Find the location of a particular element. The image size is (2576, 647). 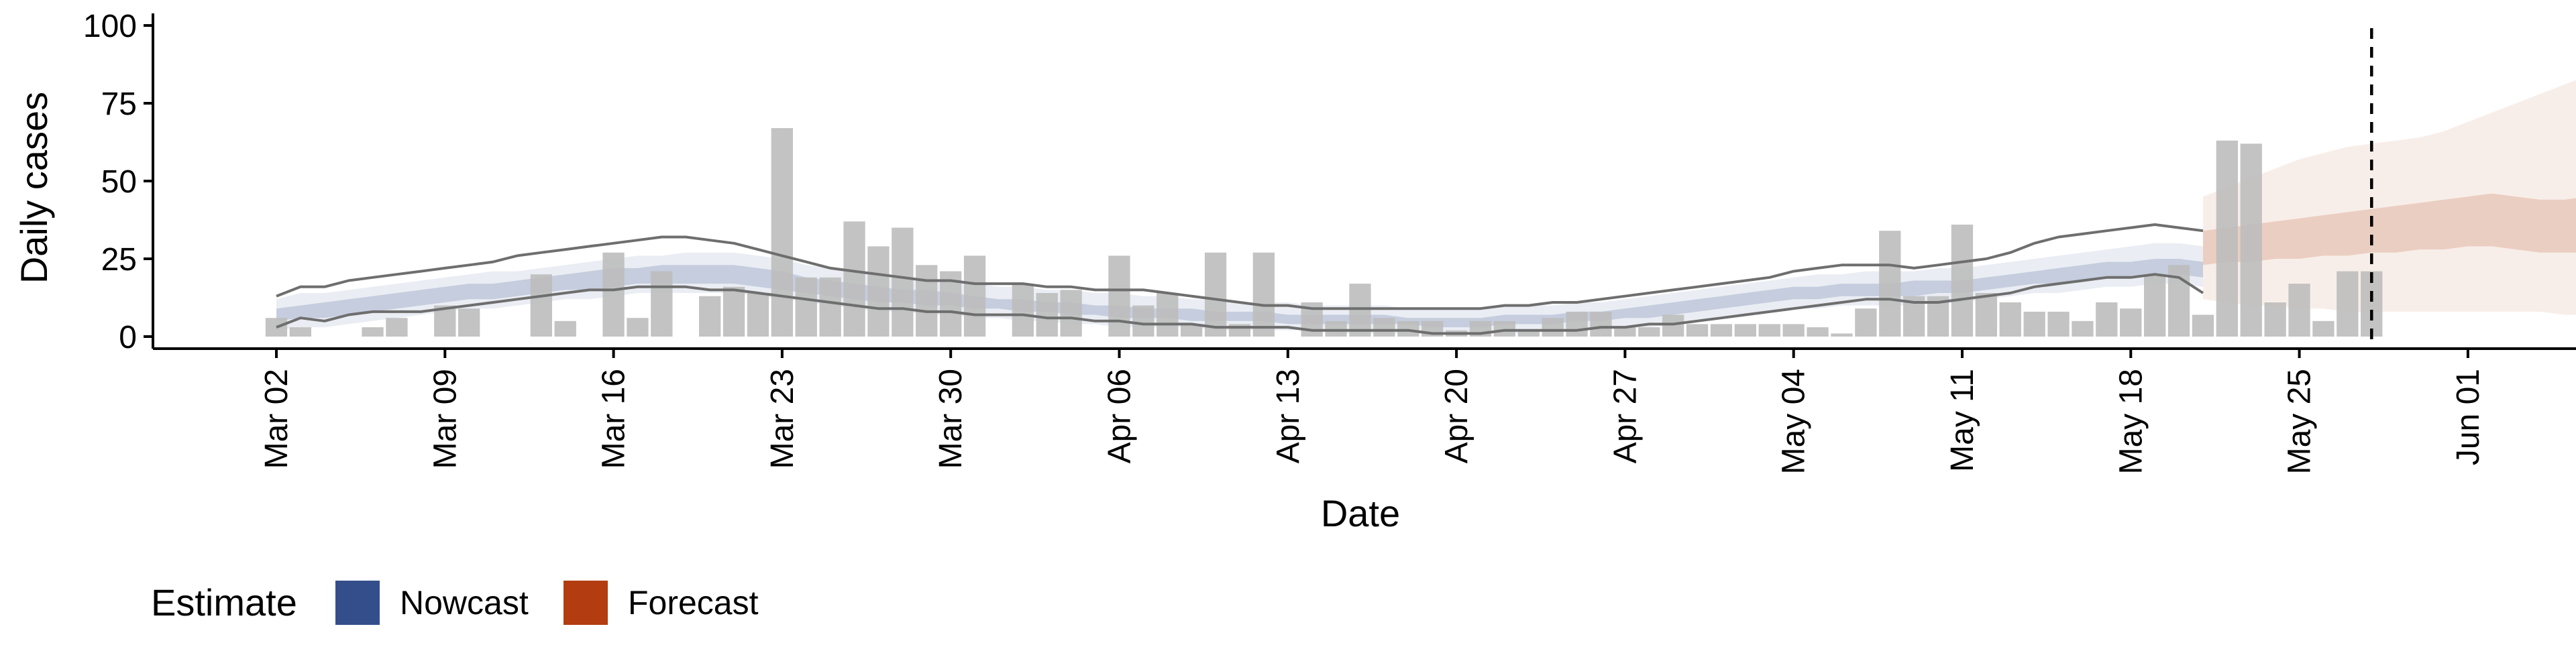

x-tick-label: Mar 16 is located at coordinates (614, 419).